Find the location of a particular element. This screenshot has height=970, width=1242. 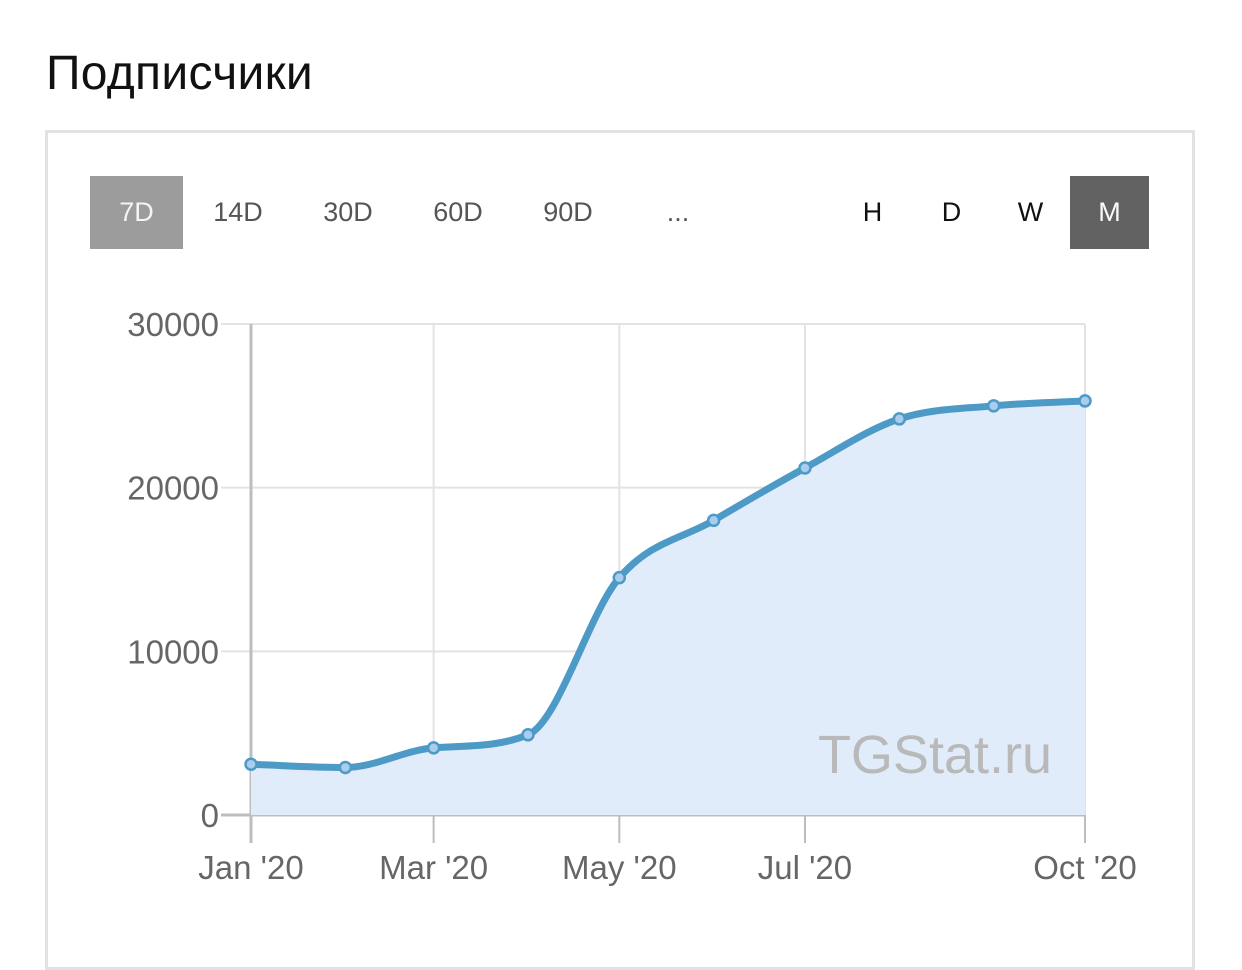

x-tick-label: Oct '20 is located at coordinates (1085, 867).